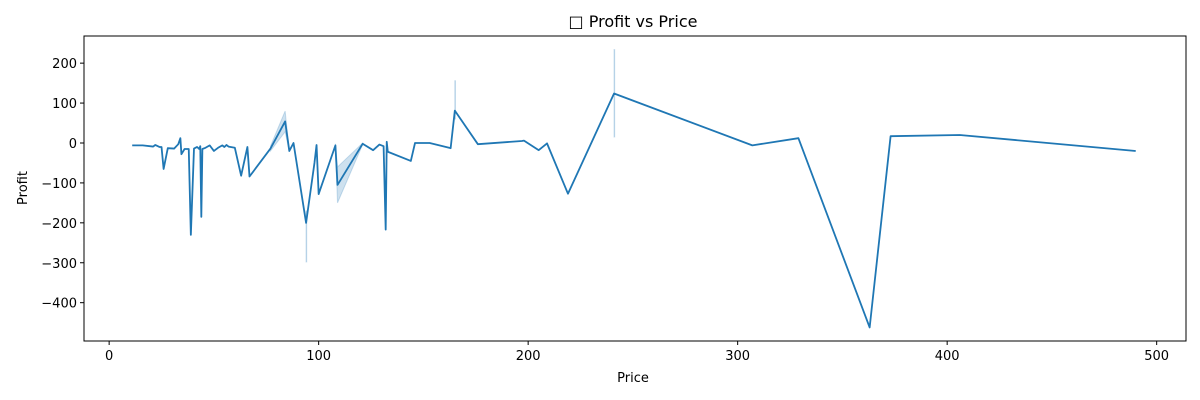 The width and height of the screenshot is (1200, 400). What do you see at coordinates (64, 104) in the screenshot?
I see `y-tick-label: 100` at bounding box center [64, 104].